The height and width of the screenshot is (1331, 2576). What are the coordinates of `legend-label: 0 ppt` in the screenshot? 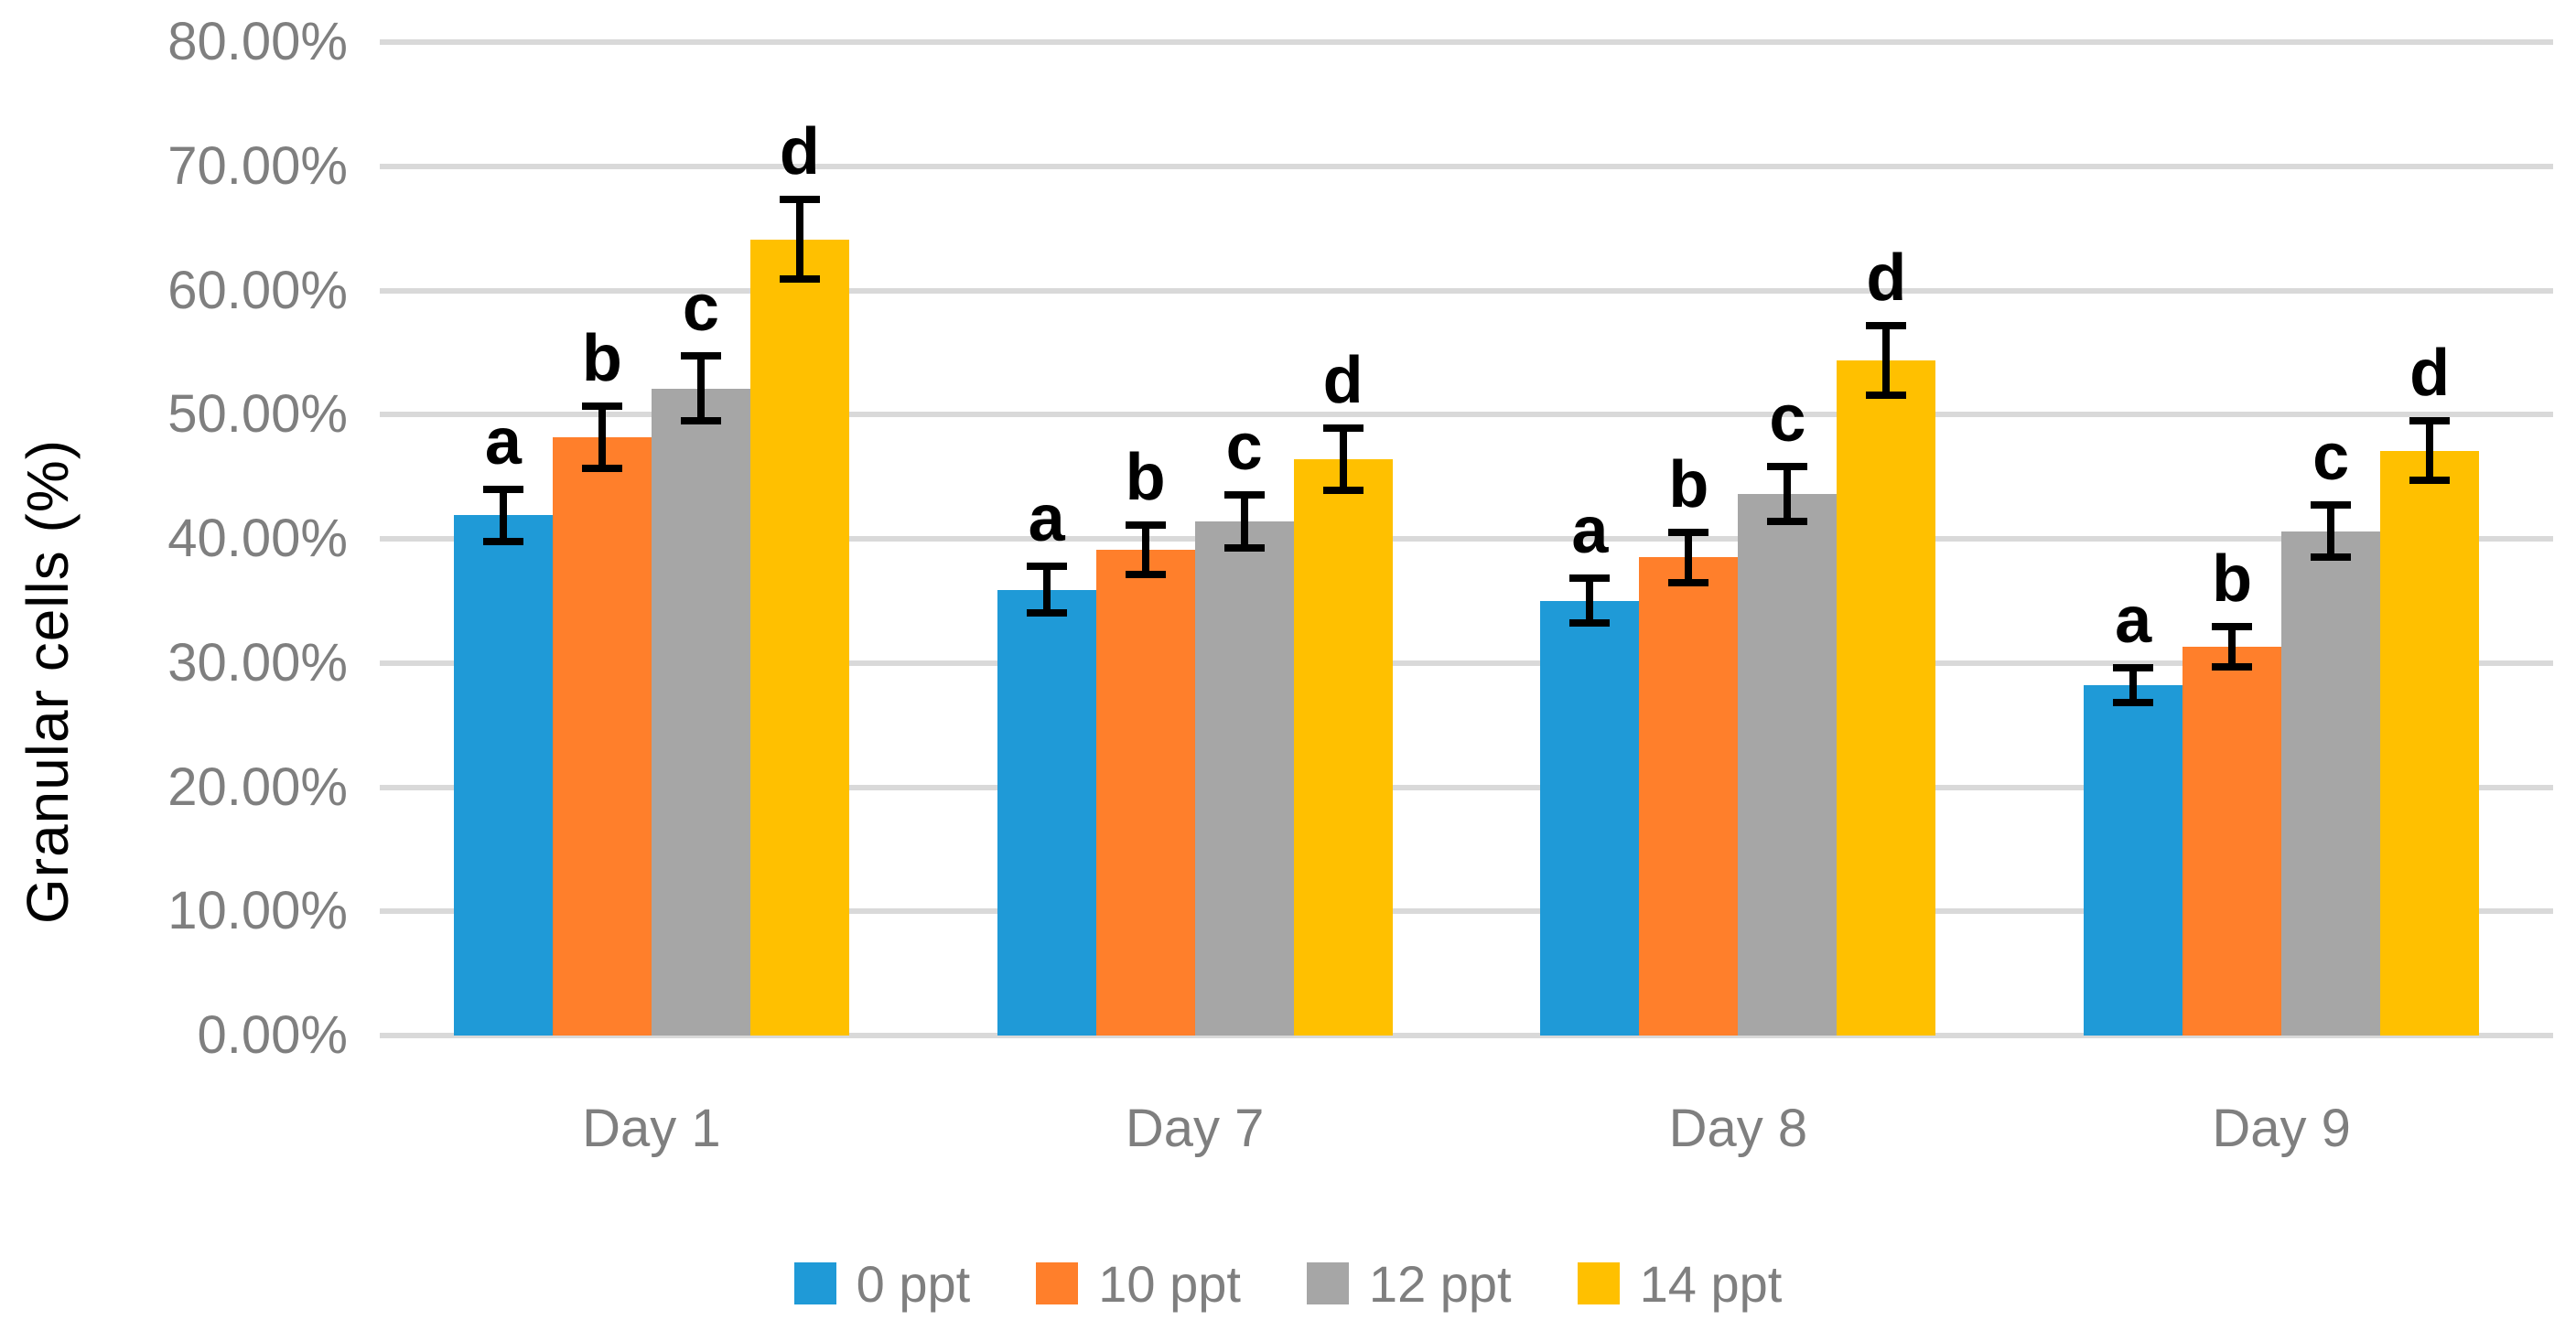 It's located at (913, 1283).